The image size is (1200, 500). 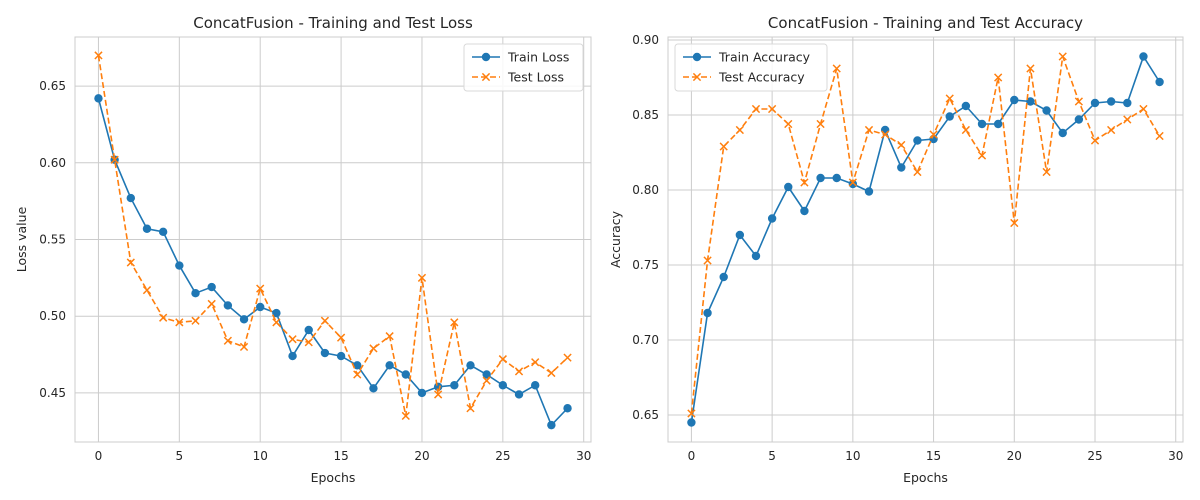 I want to click on y-tick-label: 0.65, so click(x=52, y=86).